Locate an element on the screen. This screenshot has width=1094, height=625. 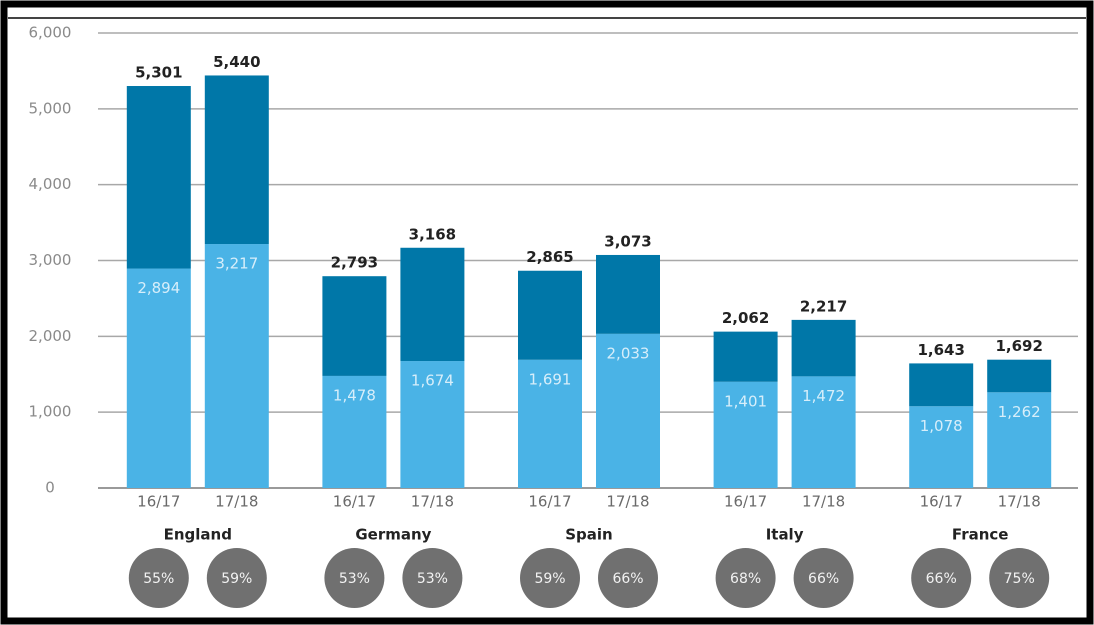
total-label: 1,643 is located at coordinates (940, 350).